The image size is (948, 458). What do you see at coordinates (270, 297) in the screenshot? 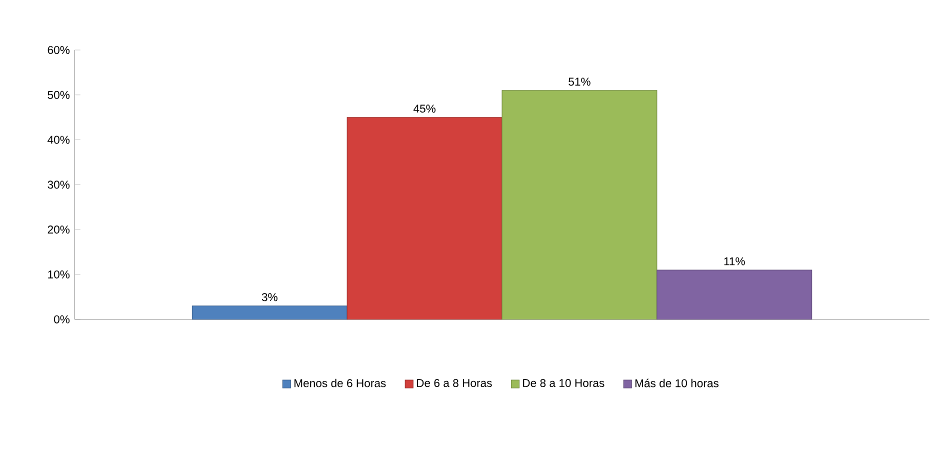
I see `data-label: 3%` at bounding box center [270, 297].